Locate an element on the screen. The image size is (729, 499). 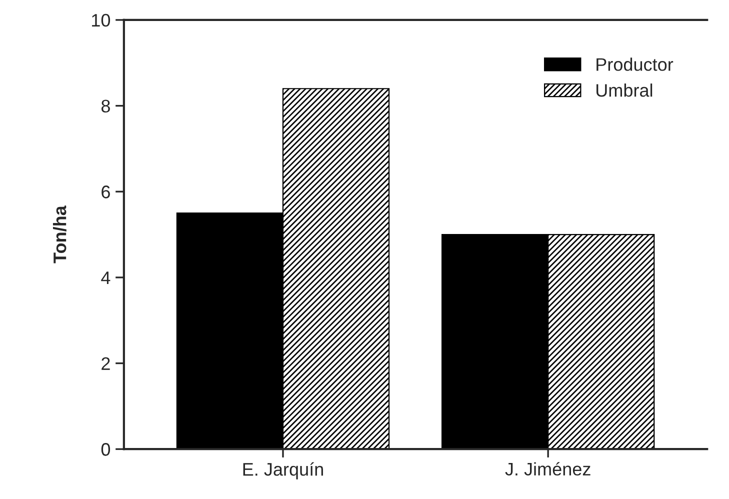
y-tick-label: 0 is located at coordinates (105, 449).